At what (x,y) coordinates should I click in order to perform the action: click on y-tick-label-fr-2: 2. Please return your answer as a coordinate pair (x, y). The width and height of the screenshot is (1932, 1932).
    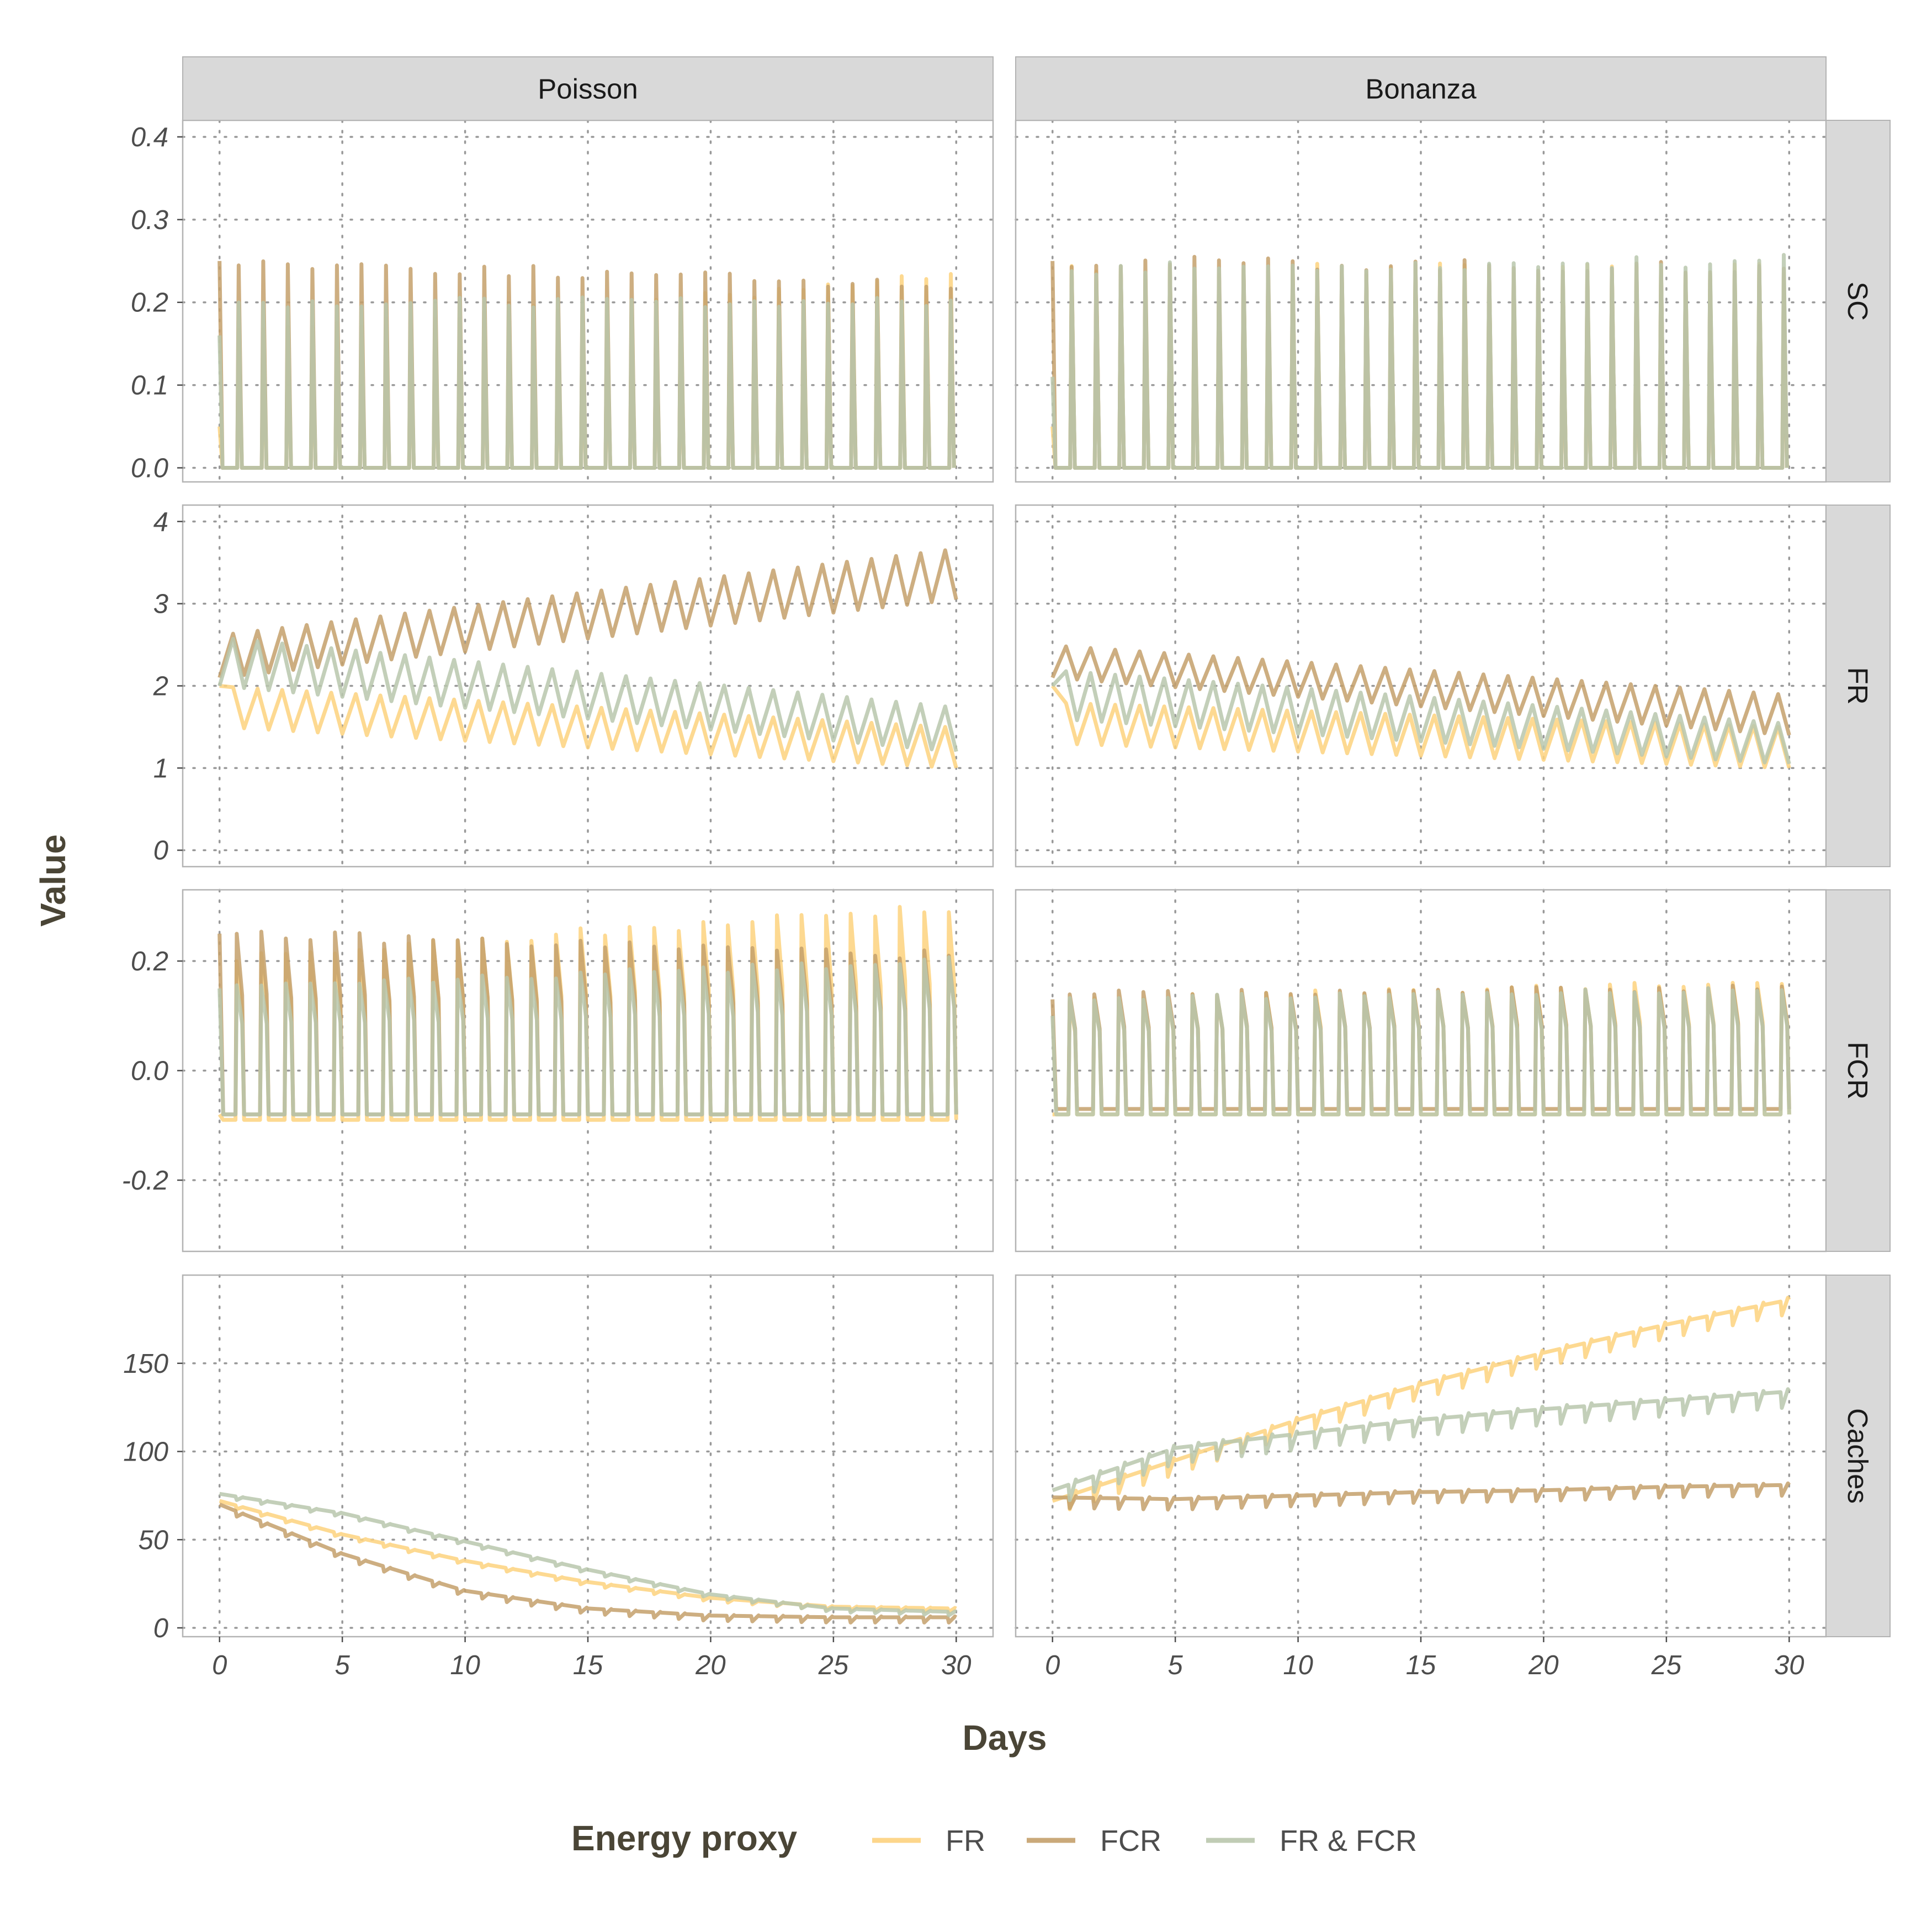
    Looking at the image, I should click on (160, 687).